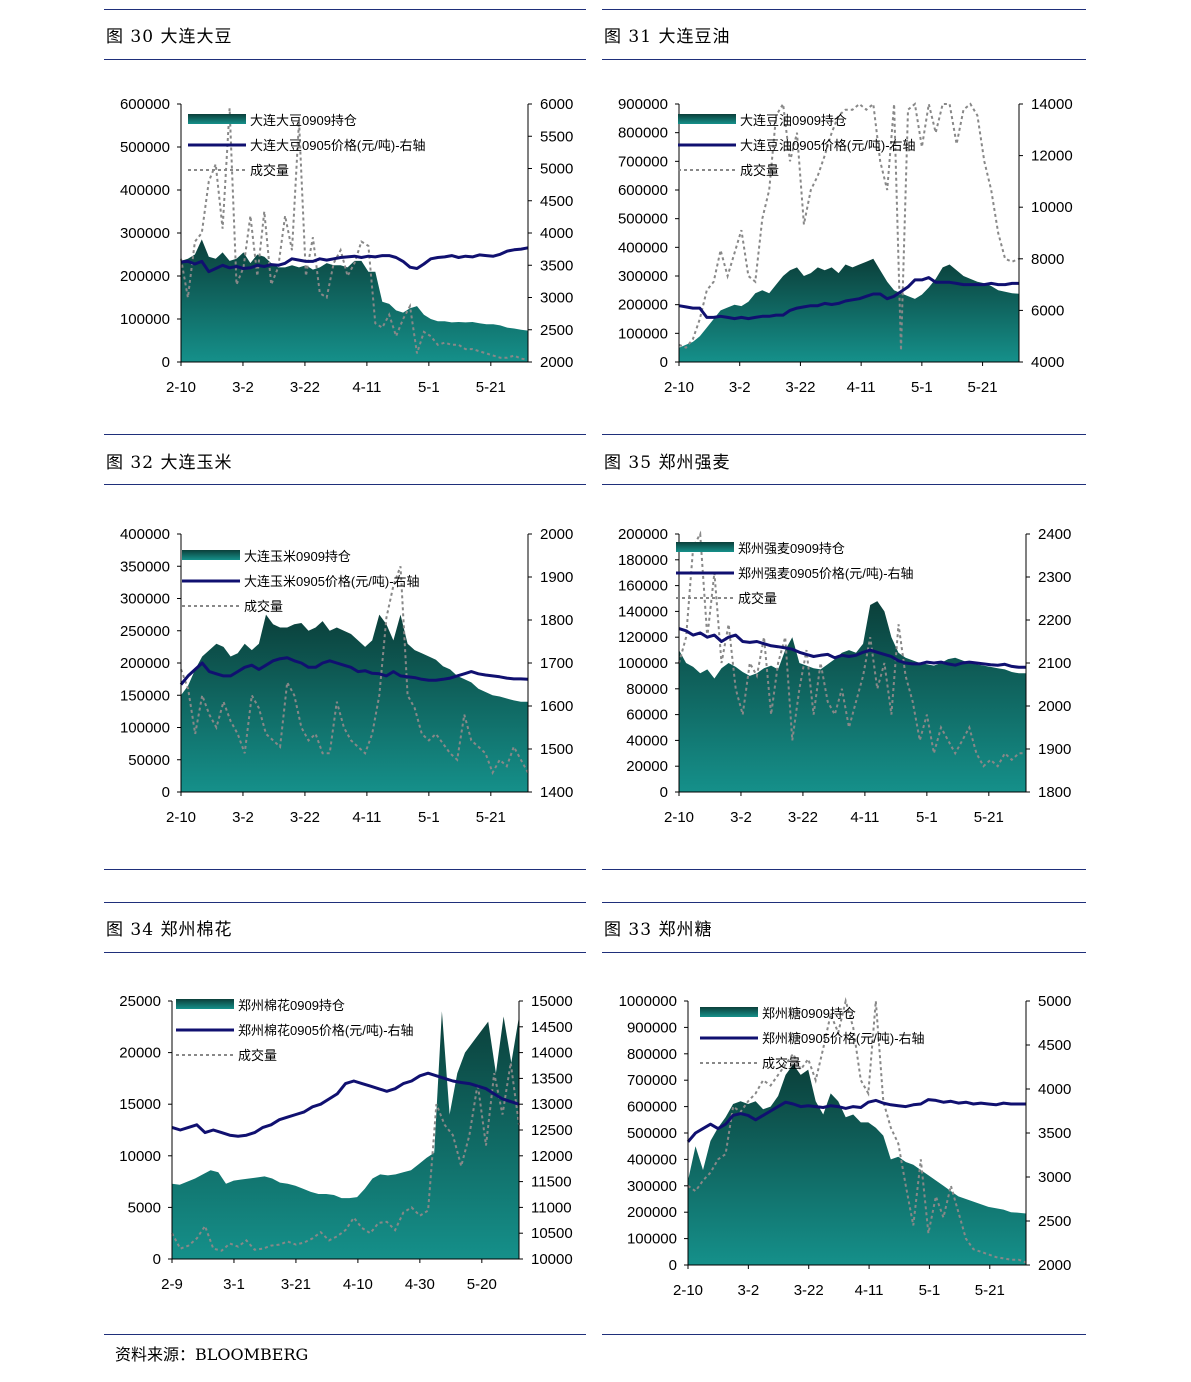  Describe the element at coordinates (1054, 663) in the screenshot. I see `right-tick-label: 2100` at that location.